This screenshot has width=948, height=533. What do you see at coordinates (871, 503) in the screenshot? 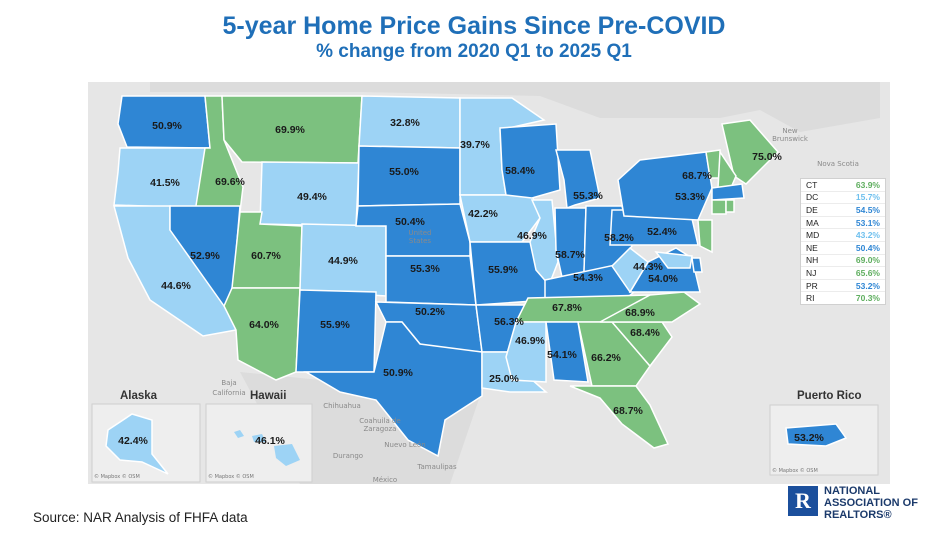
I see `nar-logo-line-2: ASSOCIATION OF` at bounding box center [871, 503].